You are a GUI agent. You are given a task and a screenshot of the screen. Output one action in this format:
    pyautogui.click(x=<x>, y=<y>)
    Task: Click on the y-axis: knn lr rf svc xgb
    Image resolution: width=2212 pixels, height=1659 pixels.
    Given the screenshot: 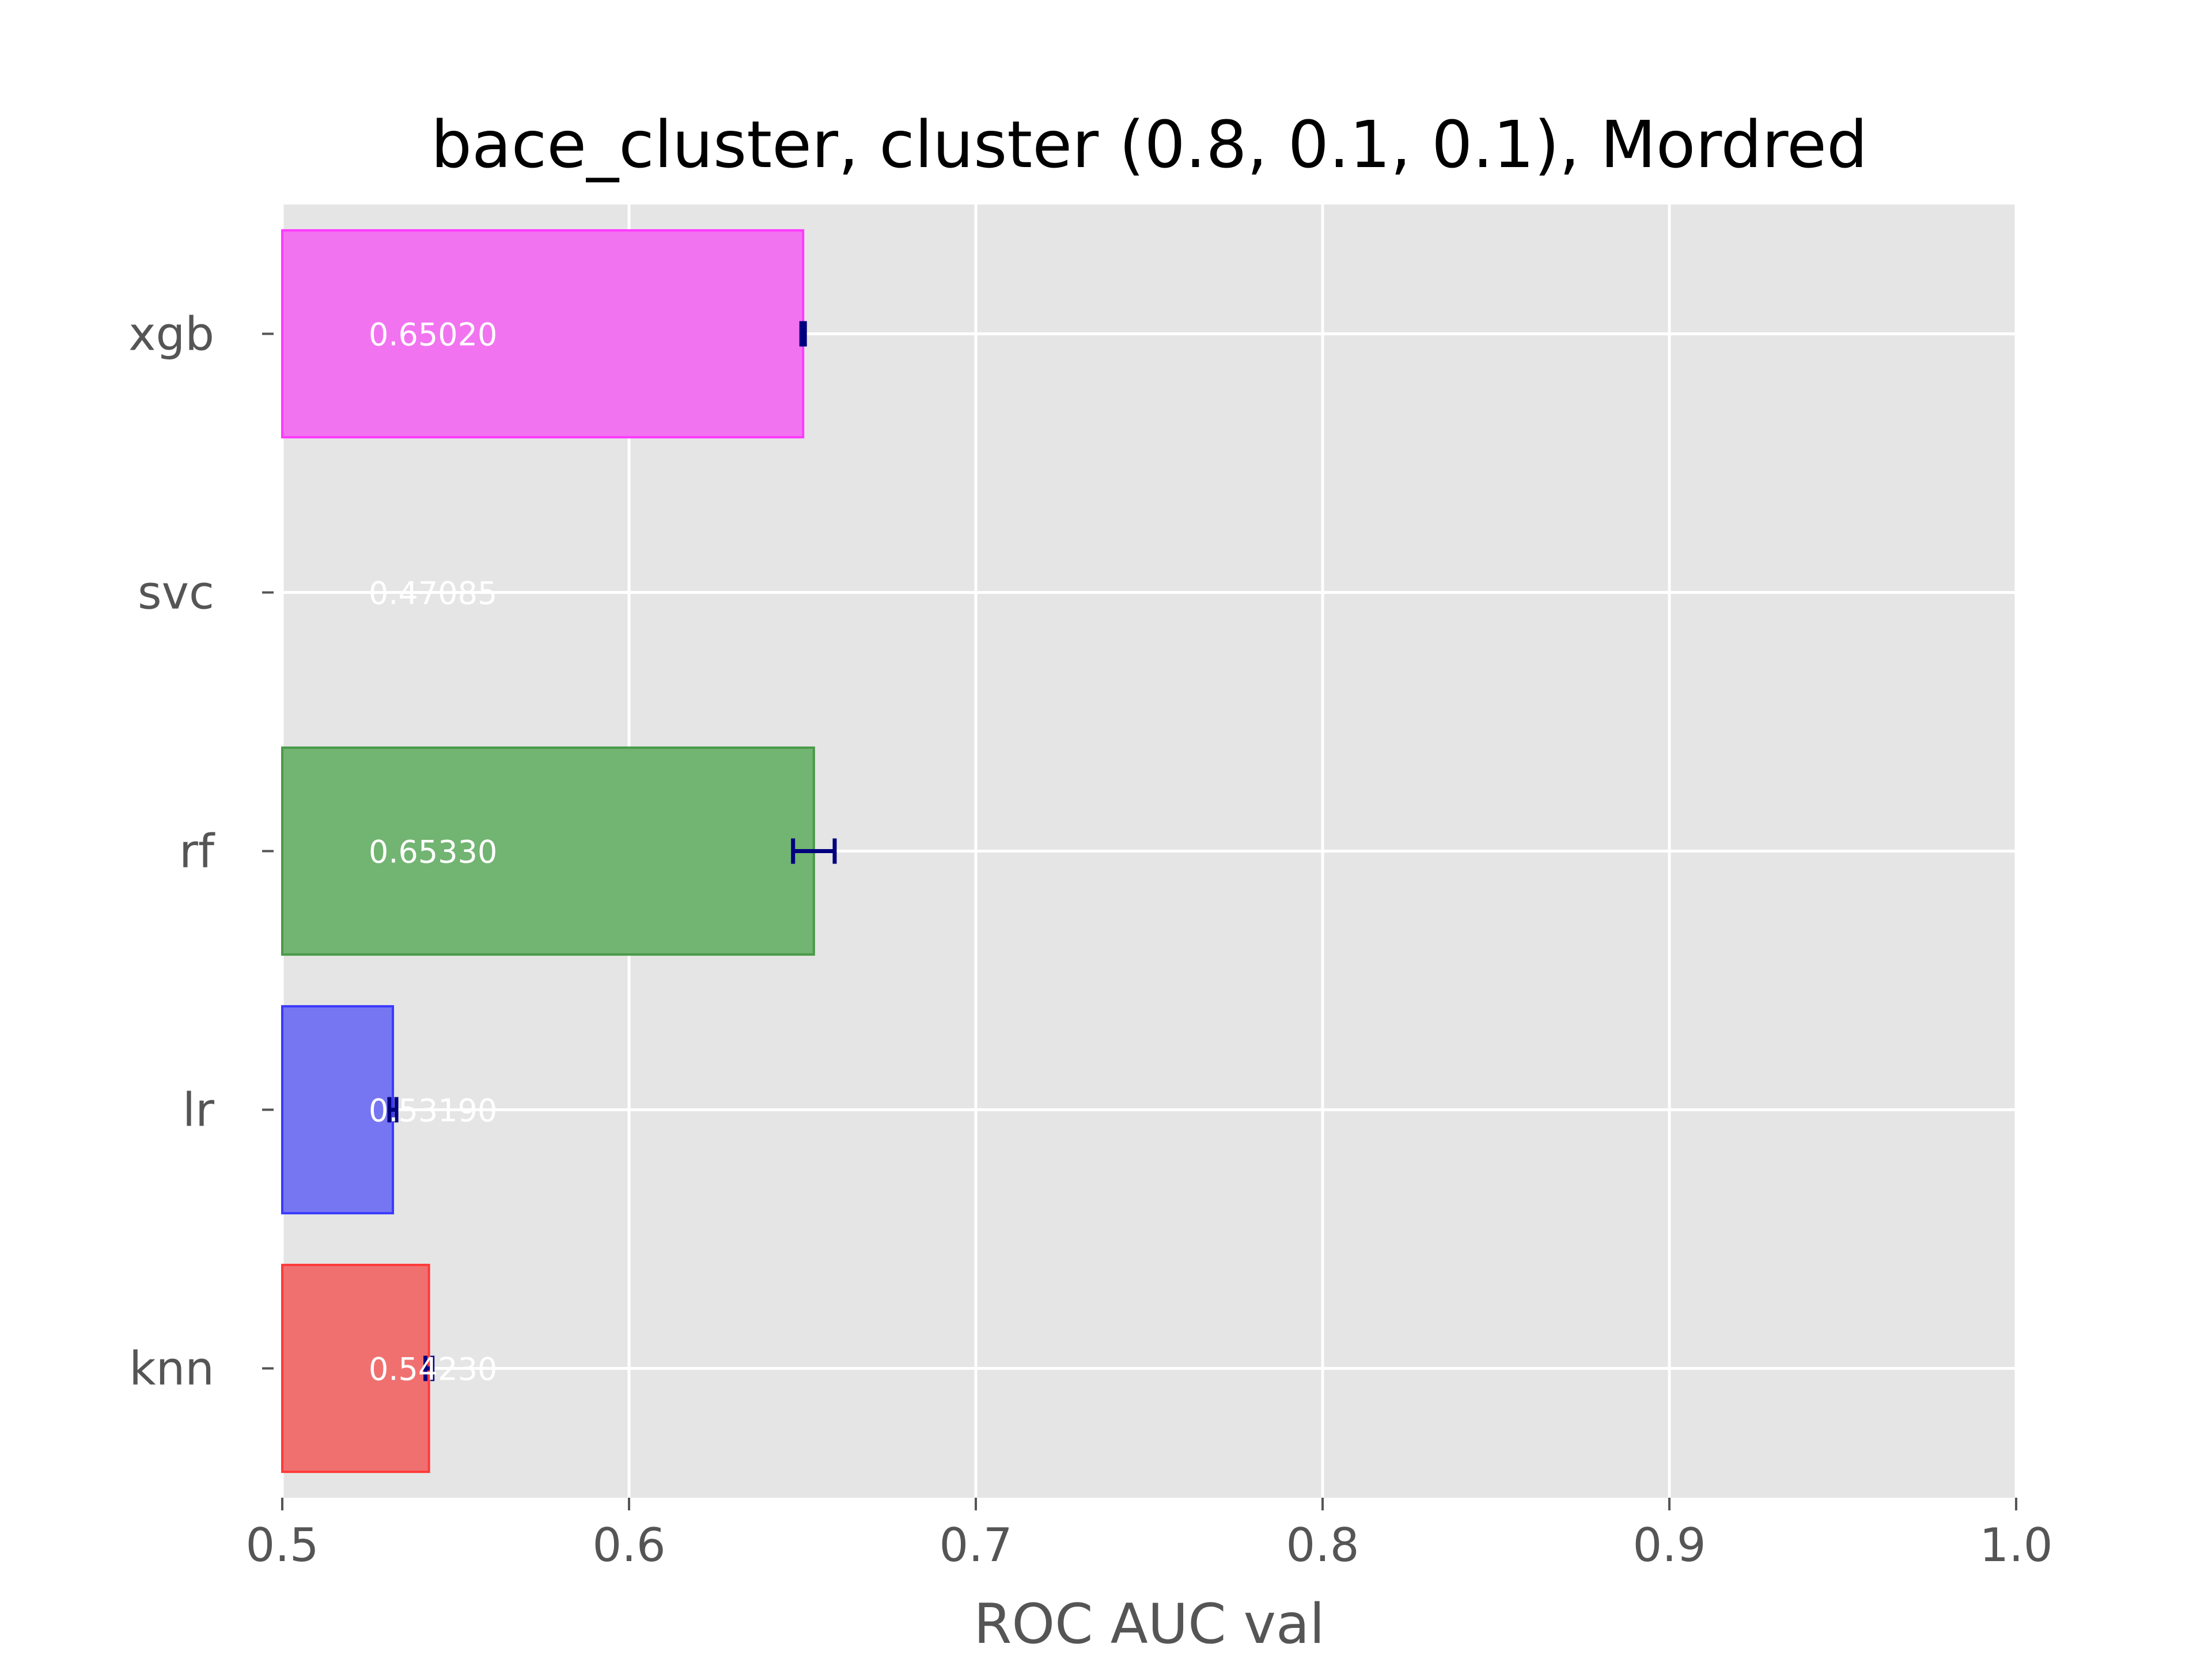 What is the action you would take?
    pyautogui.click(x=201, y=852)
    